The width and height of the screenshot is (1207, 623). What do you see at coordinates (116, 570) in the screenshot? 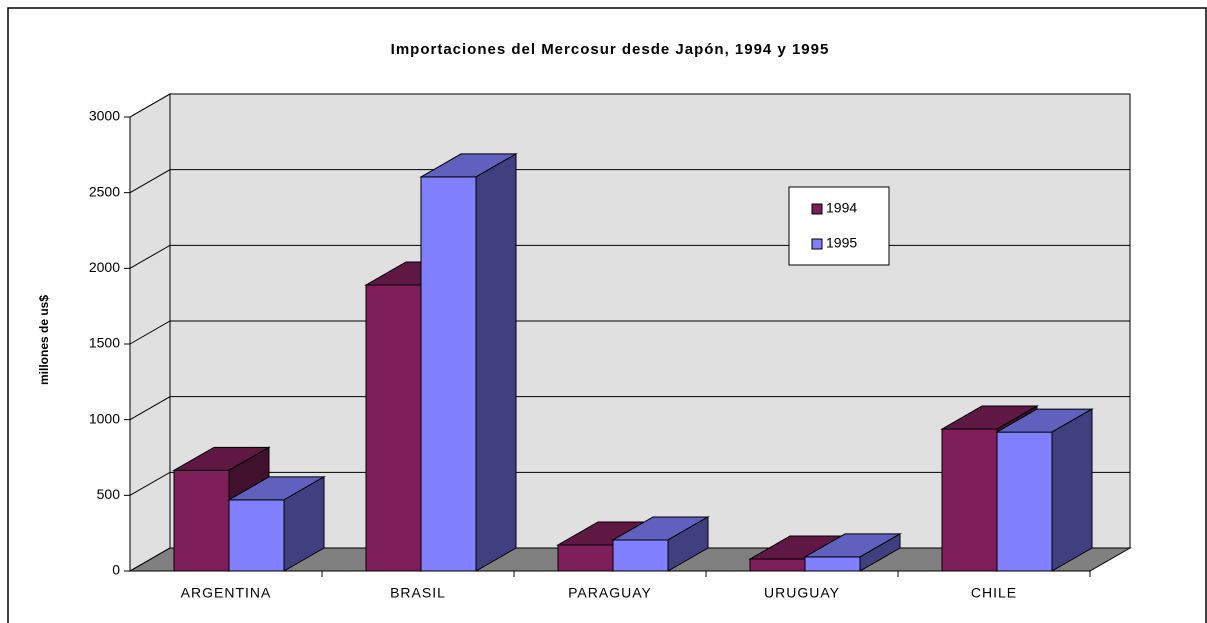
I see `y-tick-label: 0` at bounding box center [116, 570].